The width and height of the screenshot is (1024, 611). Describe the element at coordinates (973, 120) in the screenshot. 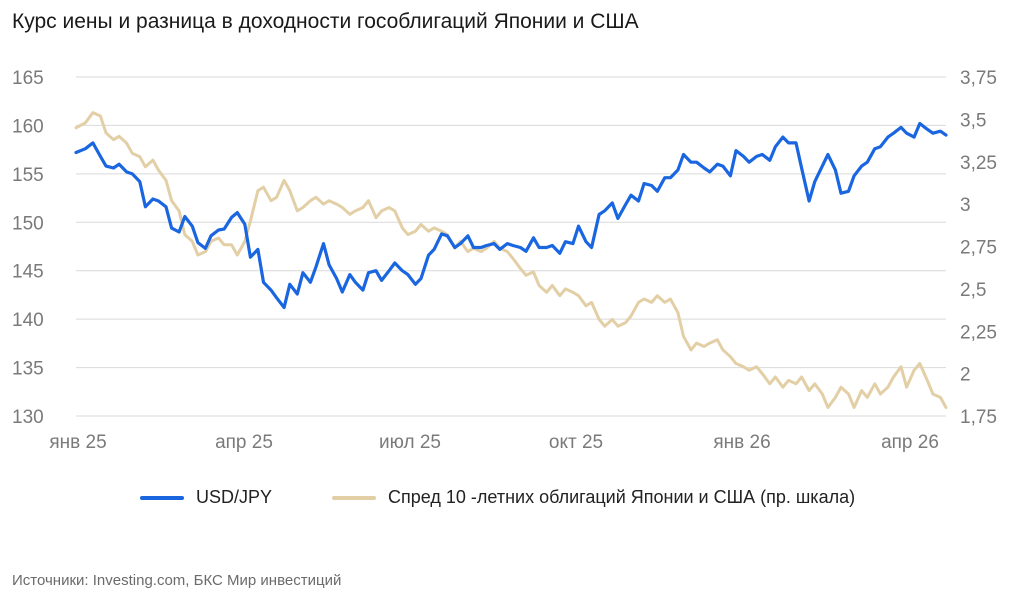

I see `right-tick-label: 3,5` at that location.